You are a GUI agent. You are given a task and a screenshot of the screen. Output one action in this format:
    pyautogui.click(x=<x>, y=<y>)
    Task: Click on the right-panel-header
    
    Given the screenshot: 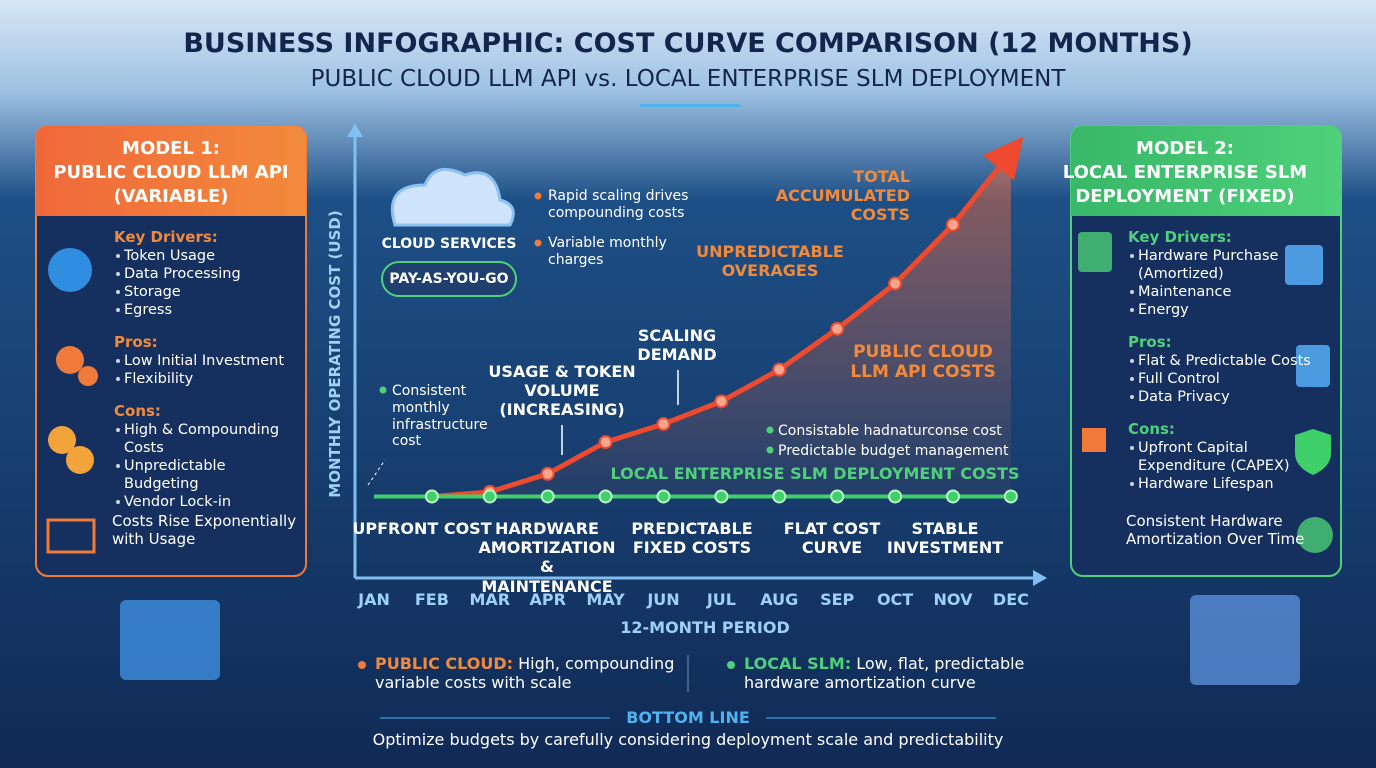 What is the action you would take?
    pyautogui.click(x=1206, y=171)
    